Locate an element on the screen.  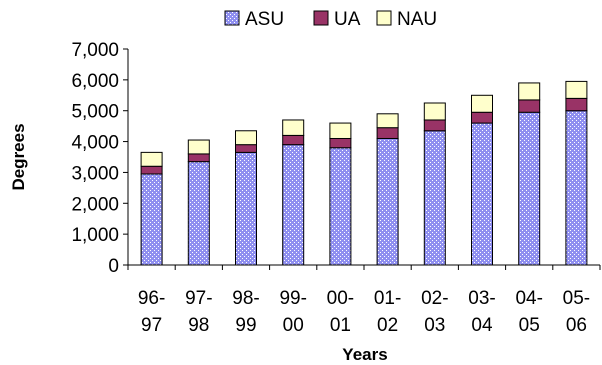
x-tick-label: 01 is located at coordinates (340, 325).